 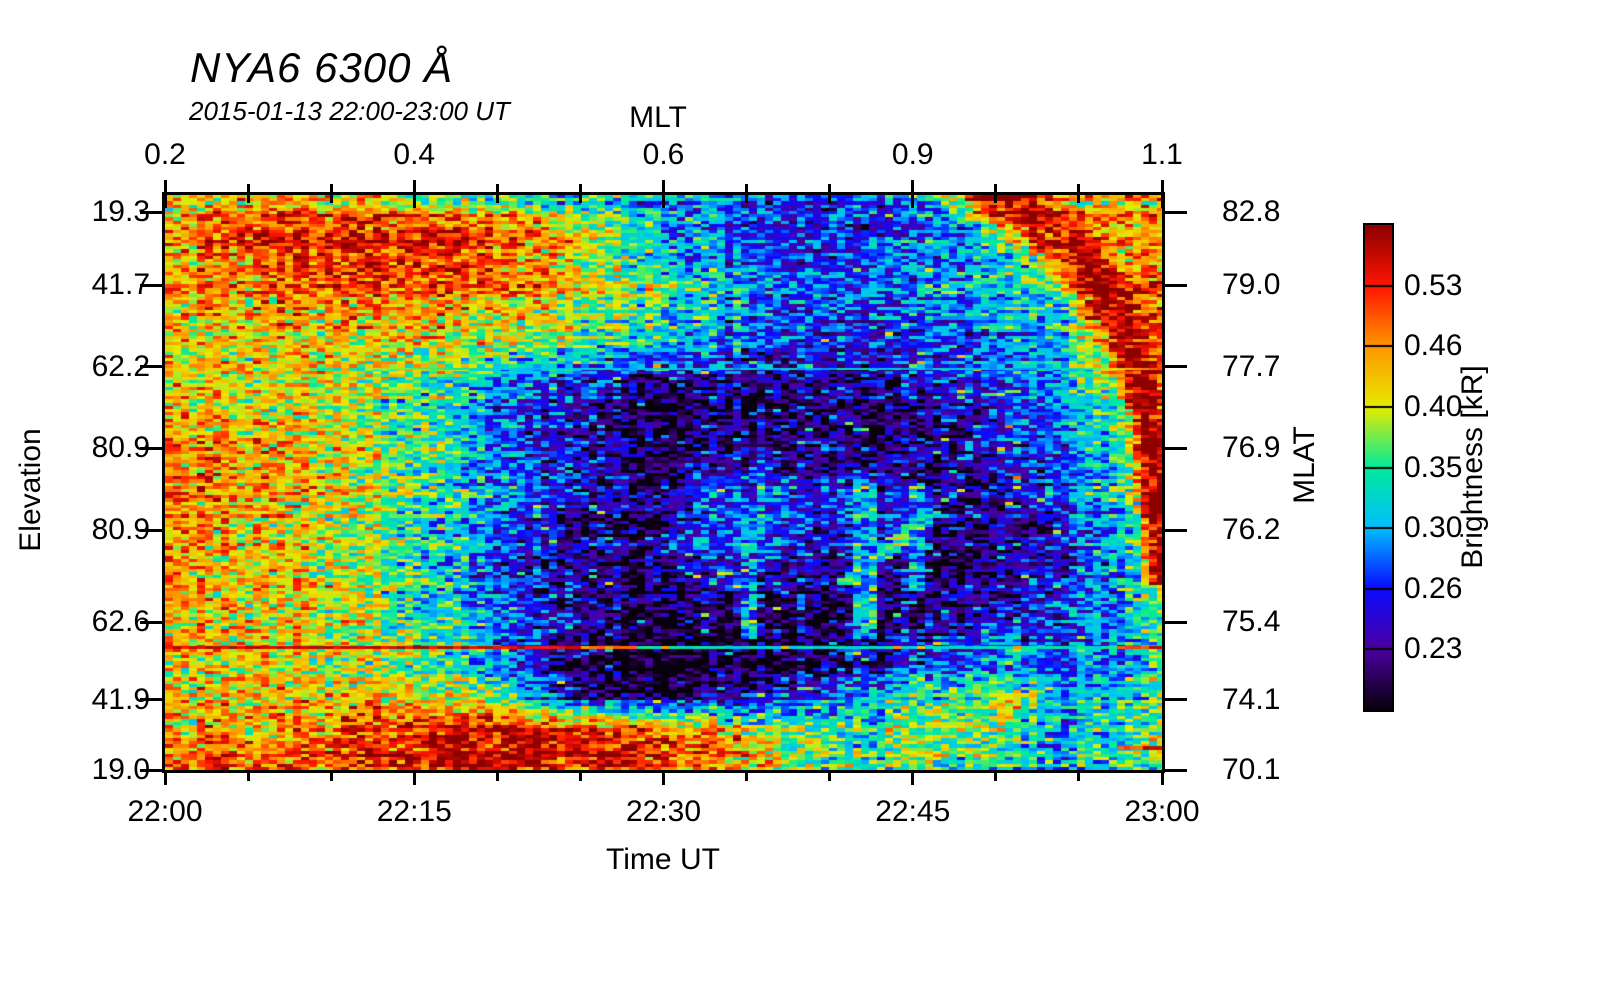 I want to click on left-axis-label: Elevation, so click(x=30, y=490).